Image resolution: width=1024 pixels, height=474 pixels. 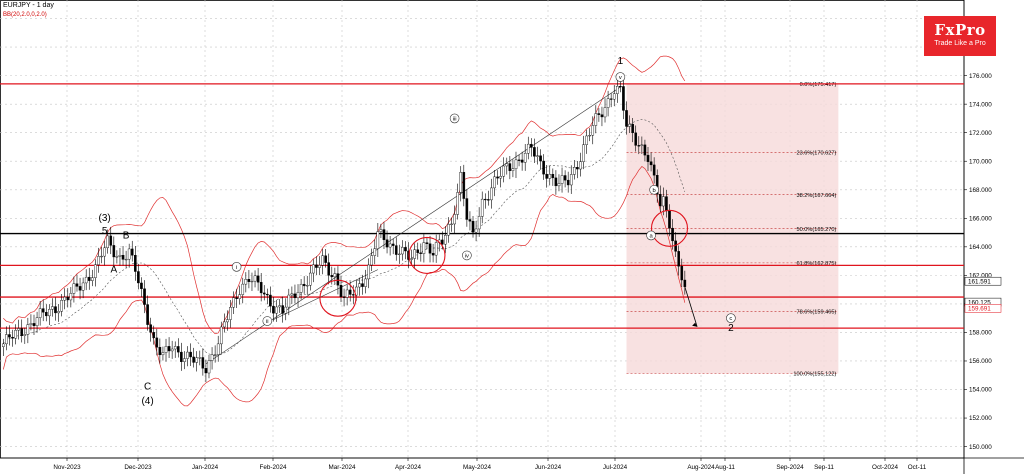 I want to click on wave-label: A, so click(x=113, y=270).